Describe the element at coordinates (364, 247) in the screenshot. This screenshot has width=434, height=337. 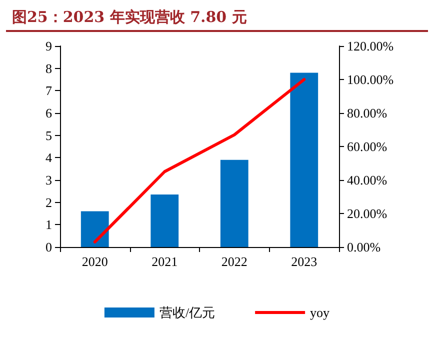
I see `y2-tick-label: 0.00%` at that location.